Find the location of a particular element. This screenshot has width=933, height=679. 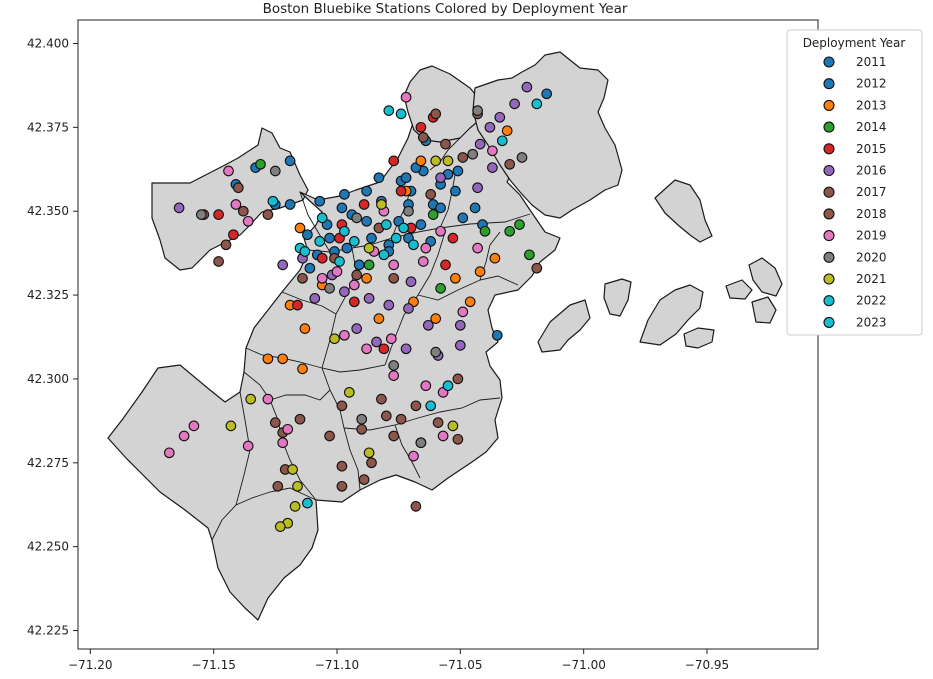

x-tick-label: −71.10 is located at coordinates (337, 665).